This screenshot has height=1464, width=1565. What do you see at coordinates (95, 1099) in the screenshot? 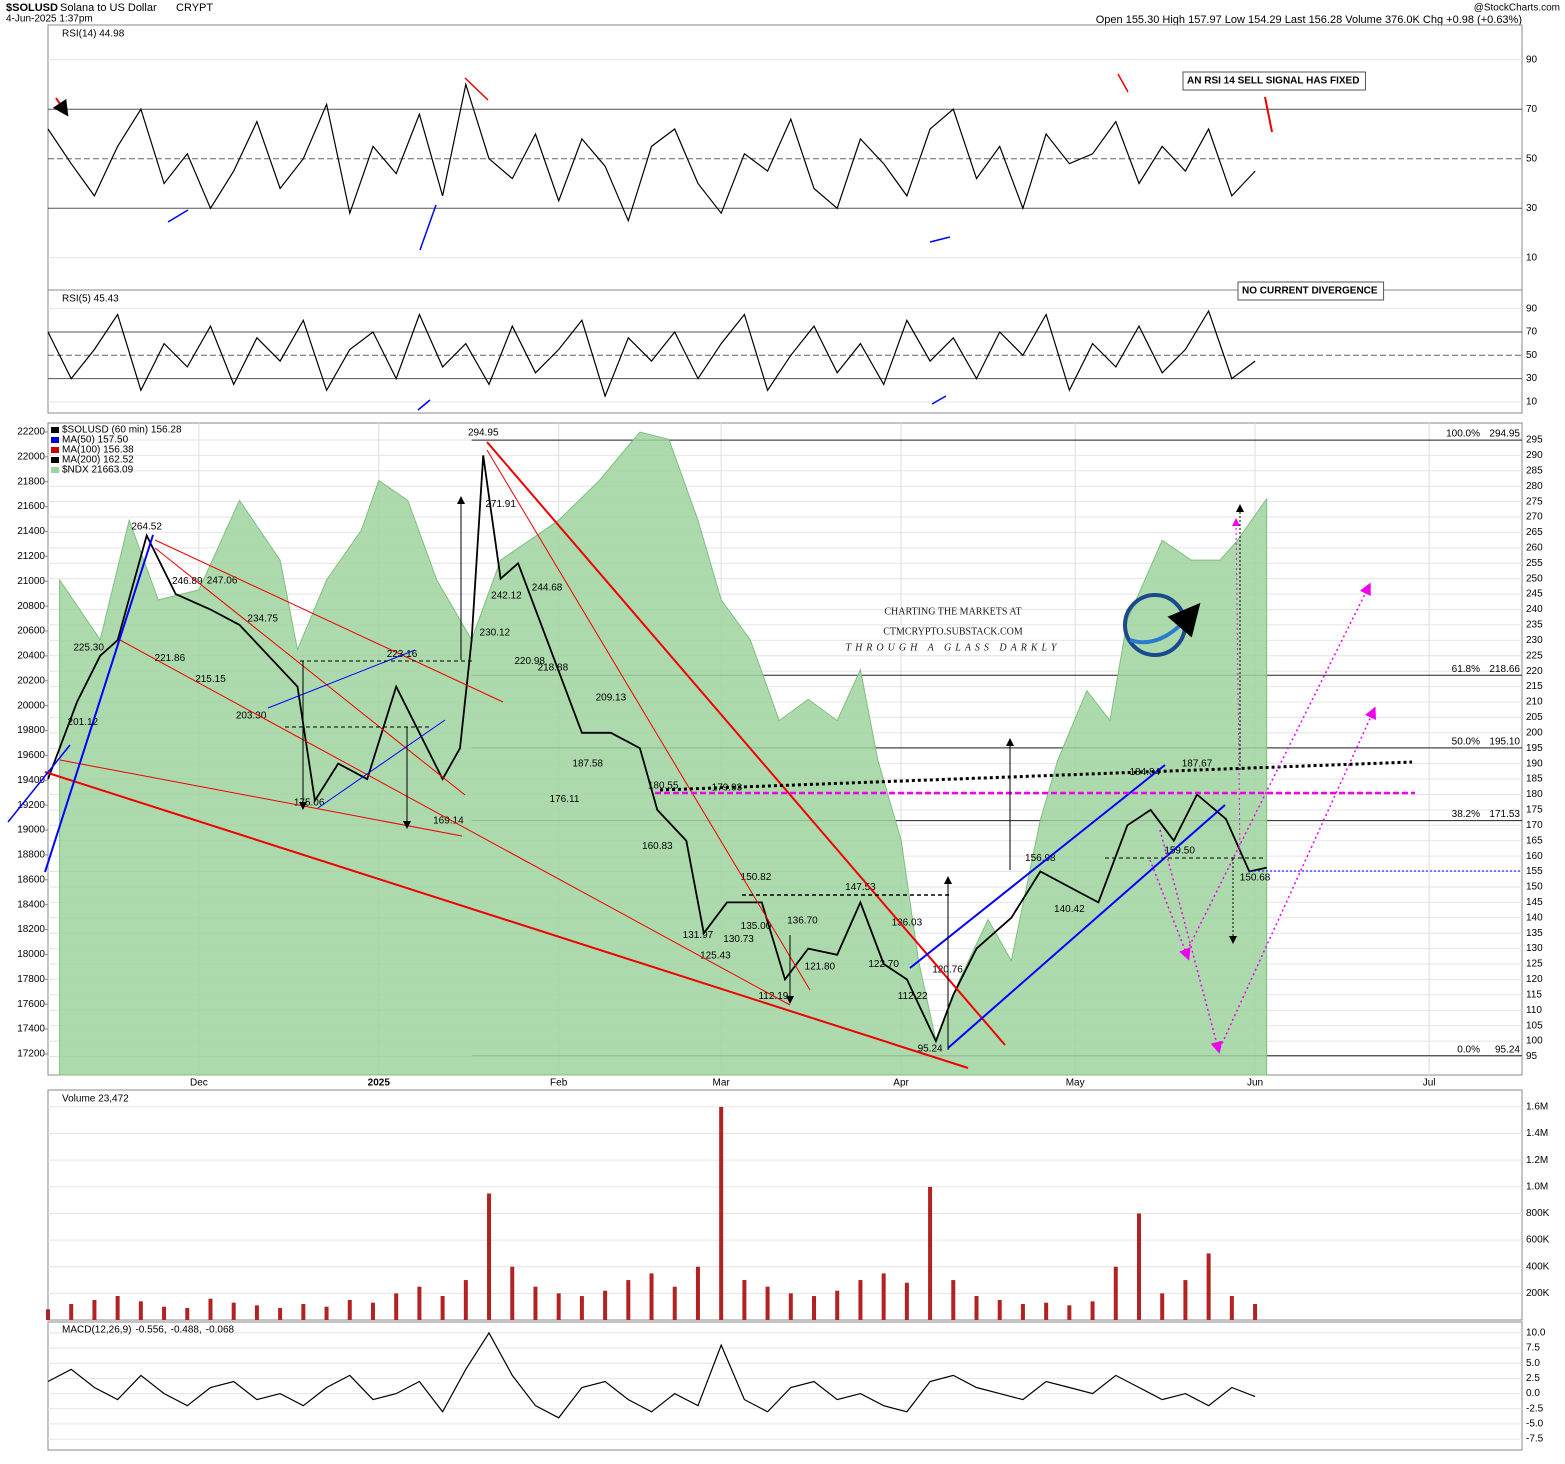
I see `panel-title: Volume 23,472` at bounding box center [95, 1099].